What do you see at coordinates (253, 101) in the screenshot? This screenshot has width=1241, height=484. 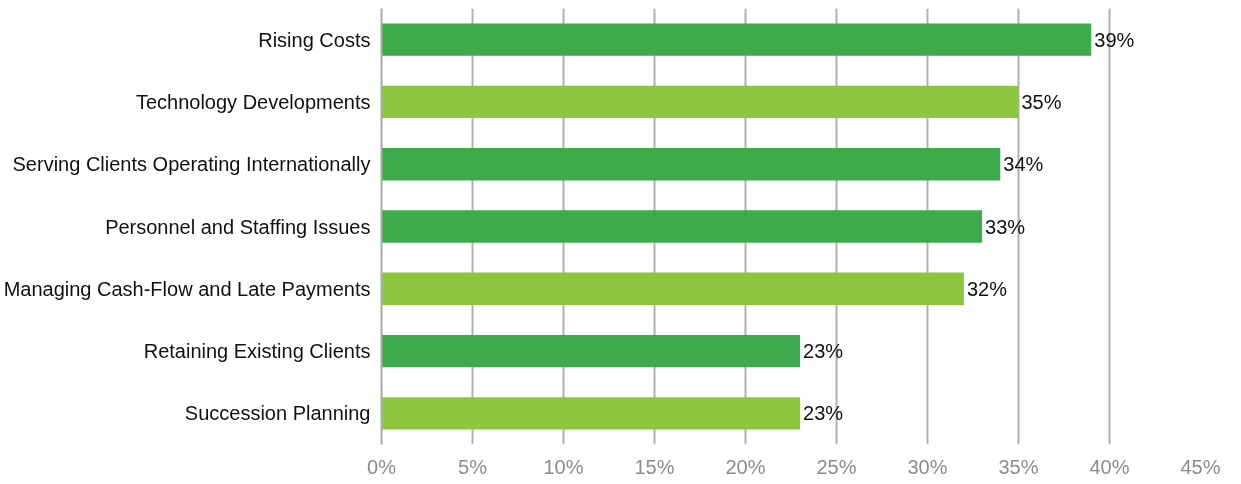 I see `y-tick-label: Technology Developments` at bounding box center [253, 101].